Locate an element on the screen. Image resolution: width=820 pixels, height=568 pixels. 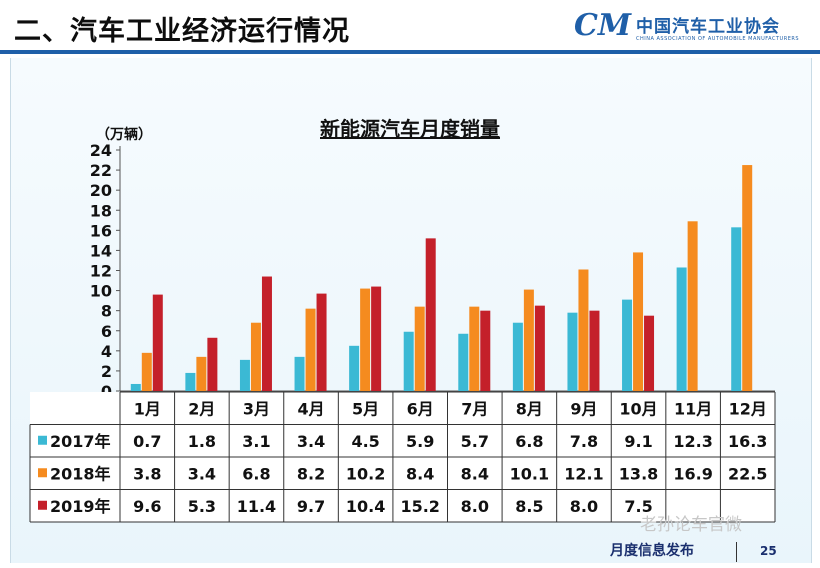
logo-mark: CM is located at coordinates (603, 25).